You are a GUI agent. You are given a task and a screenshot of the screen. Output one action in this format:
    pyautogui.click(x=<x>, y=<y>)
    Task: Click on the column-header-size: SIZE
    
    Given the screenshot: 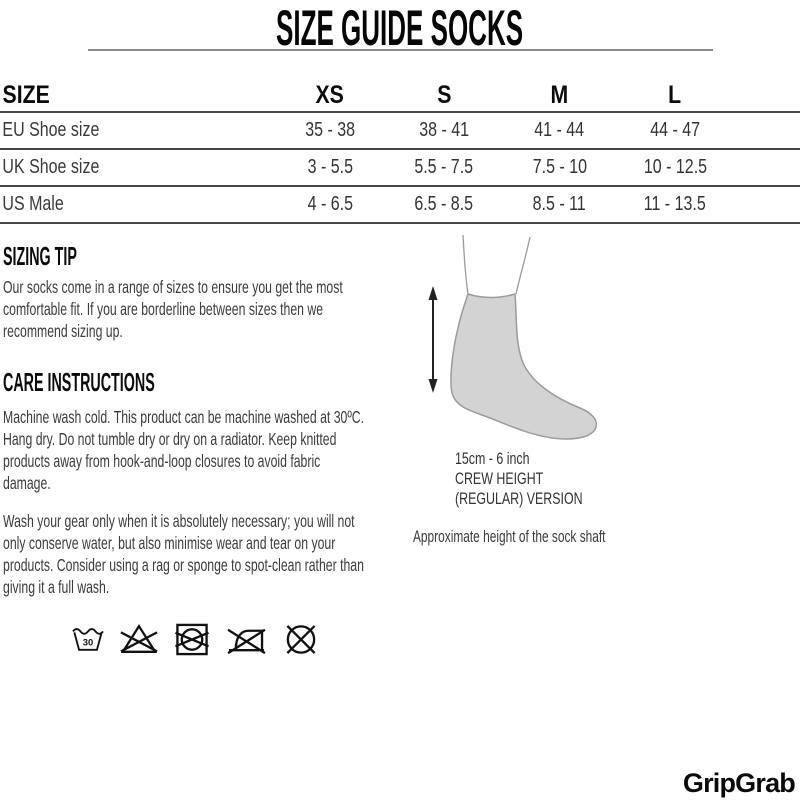 What is the action you would take?
    pyautogui.click(x=137, y=96)
    